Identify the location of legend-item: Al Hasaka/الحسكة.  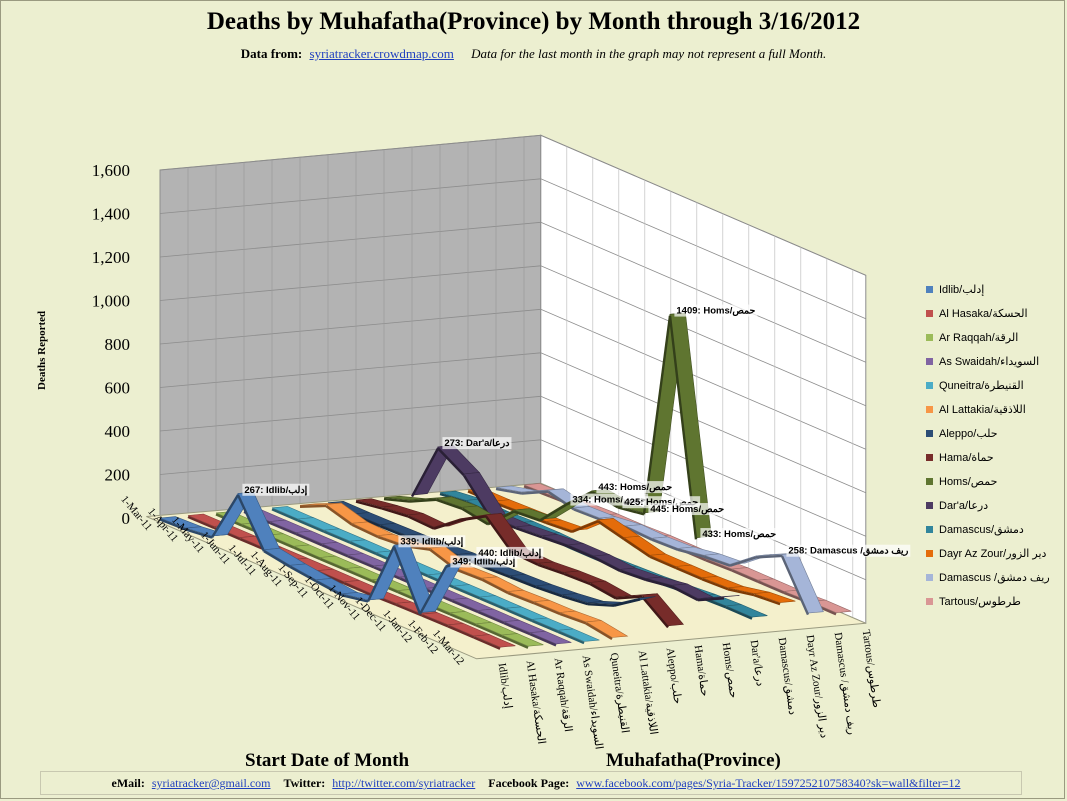
(996, 313).